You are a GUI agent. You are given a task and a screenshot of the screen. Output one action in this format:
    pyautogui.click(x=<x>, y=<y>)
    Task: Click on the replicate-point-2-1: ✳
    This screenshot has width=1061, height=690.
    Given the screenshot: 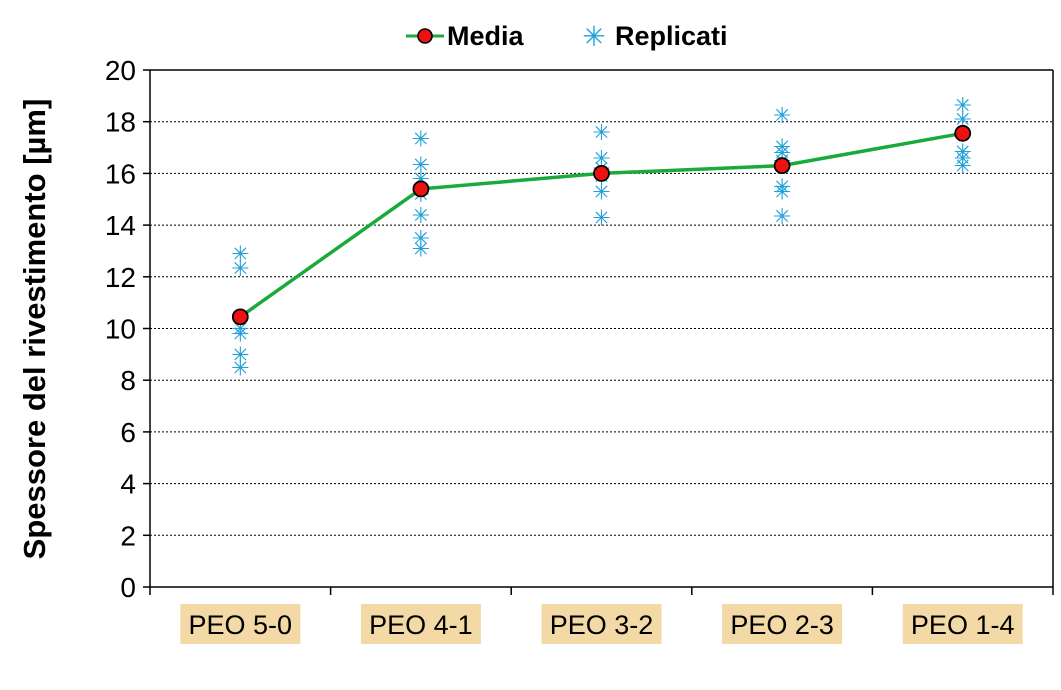 What is the action you would take?
    pyautogui.click(x=601, y=158)
    